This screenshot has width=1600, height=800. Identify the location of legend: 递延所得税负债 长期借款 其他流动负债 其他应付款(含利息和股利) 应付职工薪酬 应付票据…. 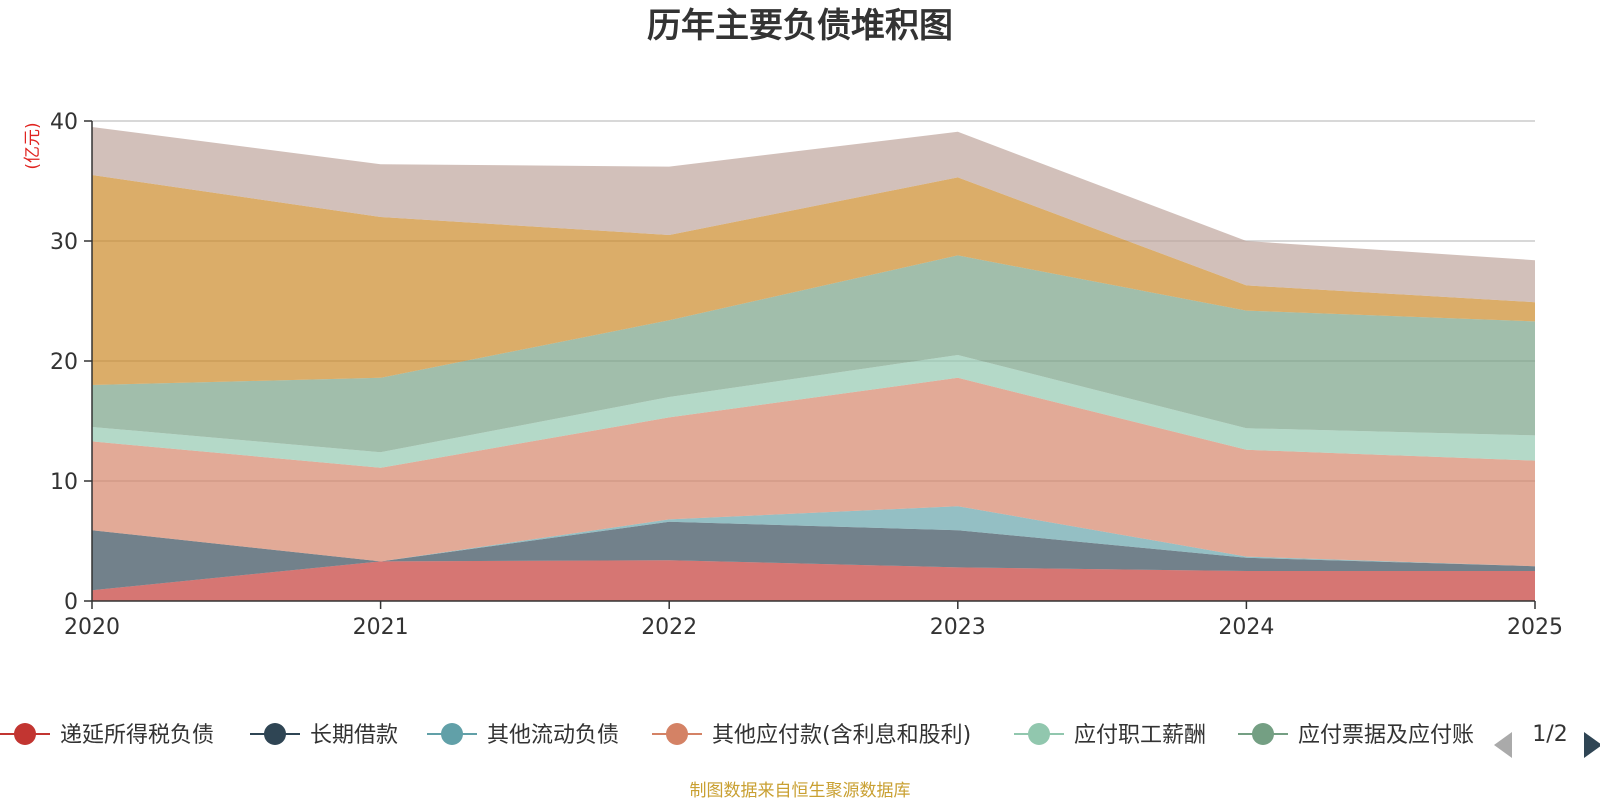
(737, 735).